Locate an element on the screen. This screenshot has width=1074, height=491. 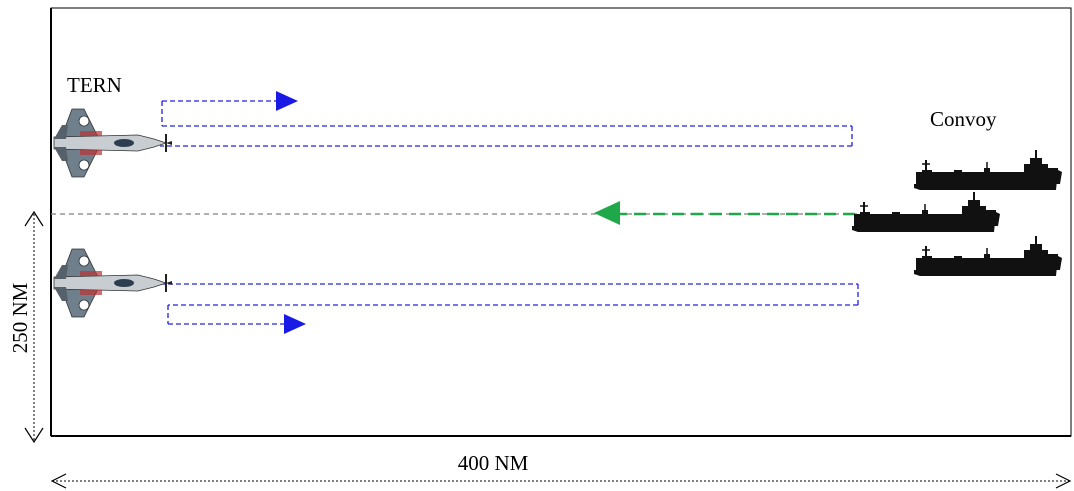
convoy-label: Convoy is located at coordinates (963, 119).